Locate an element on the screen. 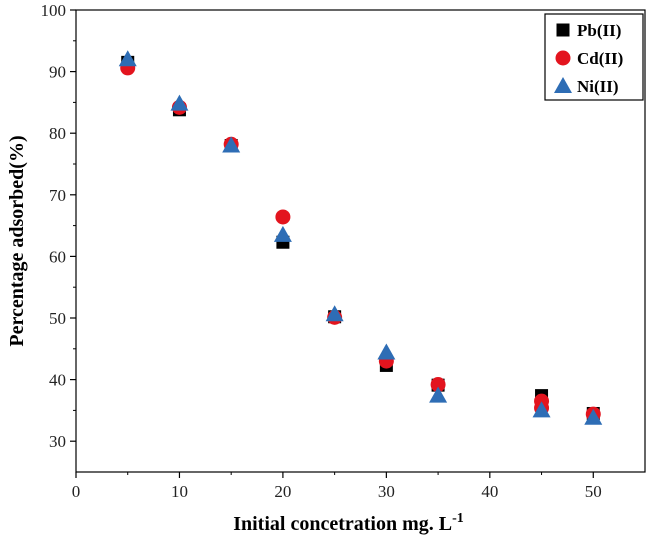 Image resolution: width=648 pixels, height=540 pixels. x-axis-title: Initial concetration mg. L-1 is located at coordinates (348, 523).